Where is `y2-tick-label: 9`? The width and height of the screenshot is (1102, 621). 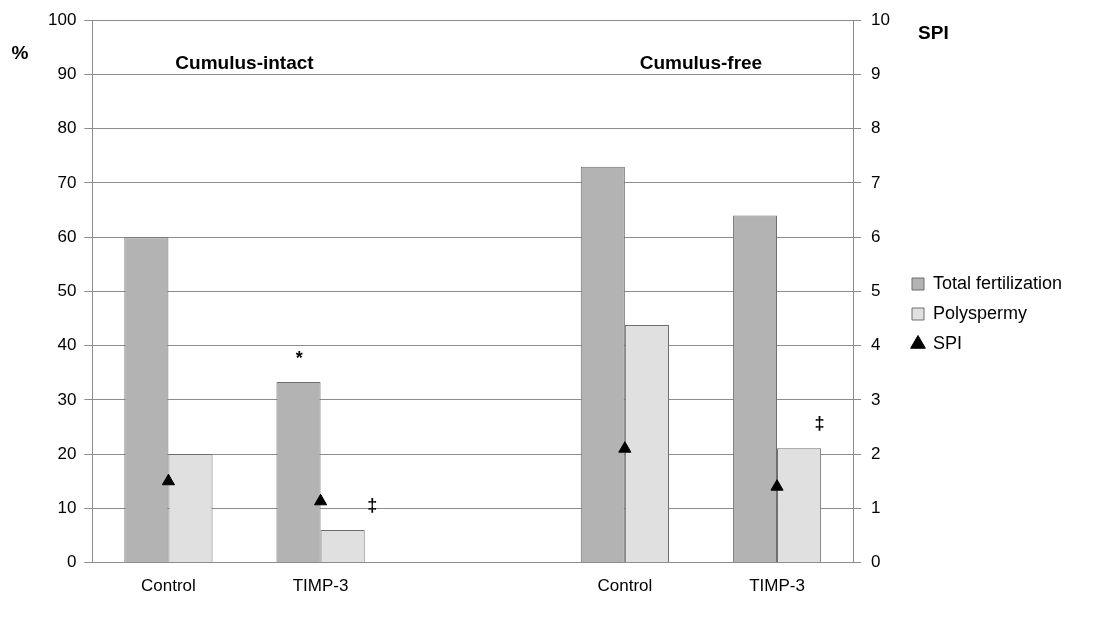
y2-tick-label: 9 is located at coordinates (876, 74).